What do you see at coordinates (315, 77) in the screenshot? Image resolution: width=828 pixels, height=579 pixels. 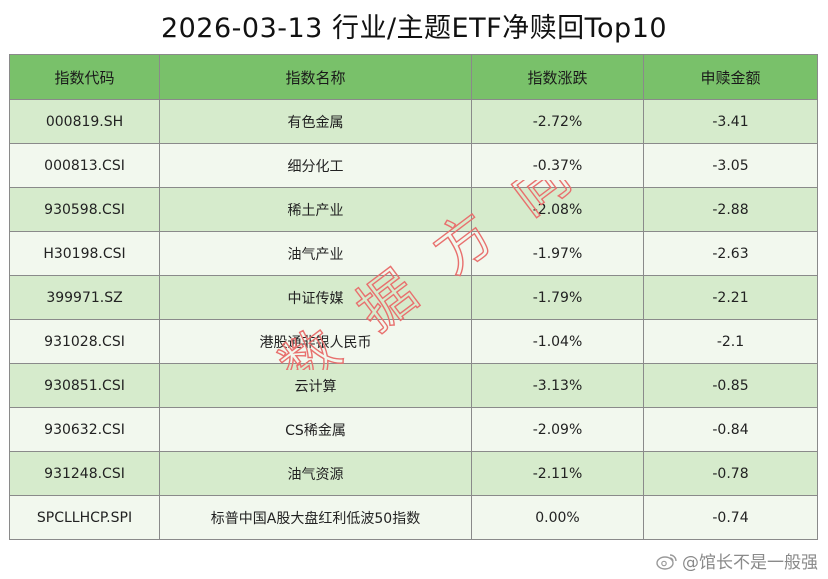 I see `header-index-name: 指数名称` at bounding box center [315, 77].